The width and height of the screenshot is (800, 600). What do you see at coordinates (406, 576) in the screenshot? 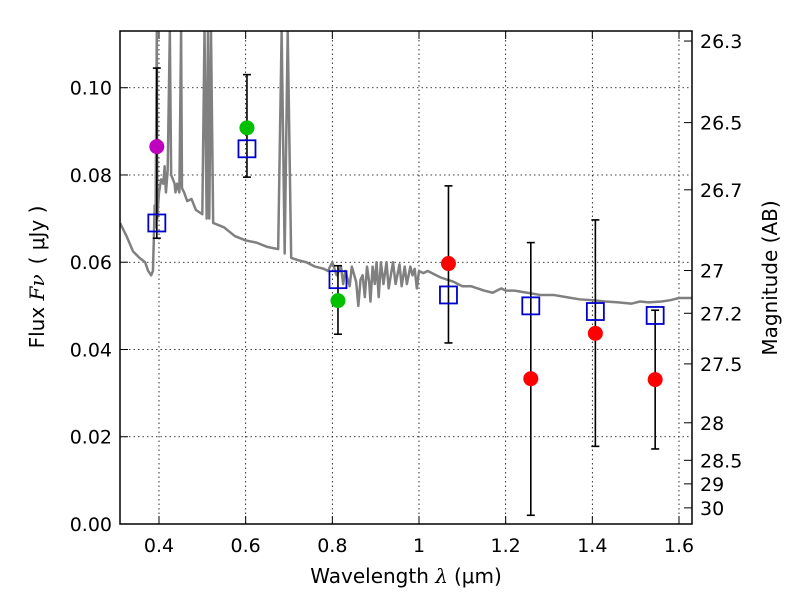
I see `x-axis-label: Wavelength λ (μm)` at bounding box center [406, 576].